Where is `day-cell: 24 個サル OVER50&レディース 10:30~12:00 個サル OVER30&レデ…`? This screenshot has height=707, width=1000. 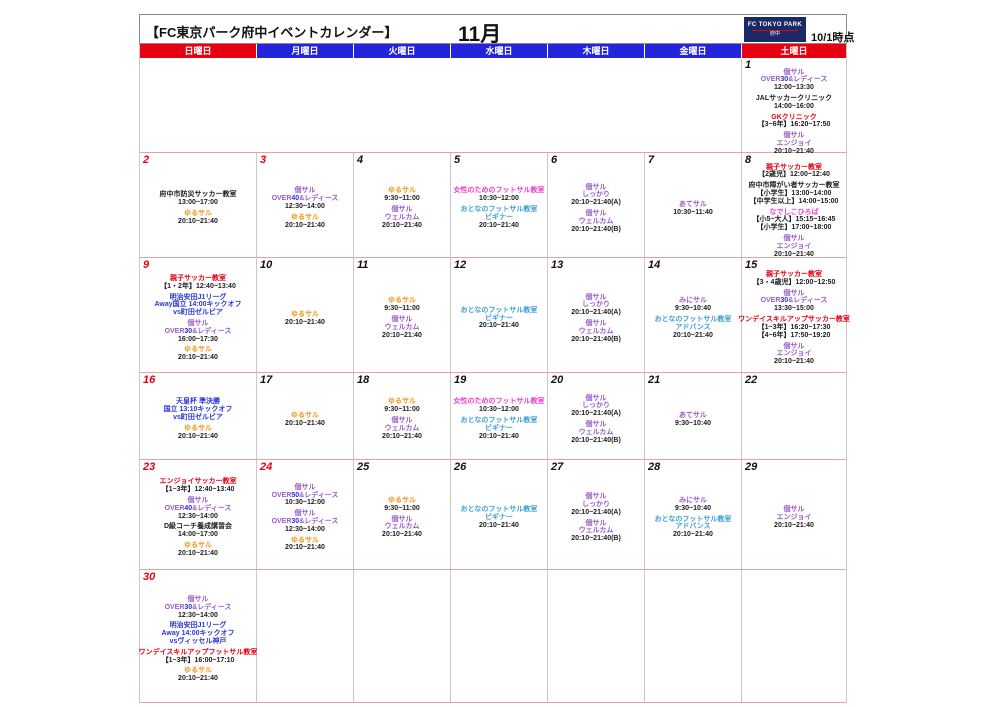 day-cell: 24 個サル OVER50&レディース 10:30~12:00 個サル OVER30&レデ… is located at coordinates (305, 514).